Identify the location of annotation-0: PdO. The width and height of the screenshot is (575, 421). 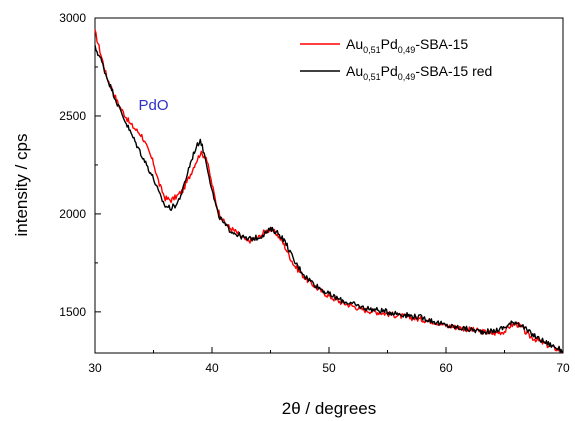
(153, 105).